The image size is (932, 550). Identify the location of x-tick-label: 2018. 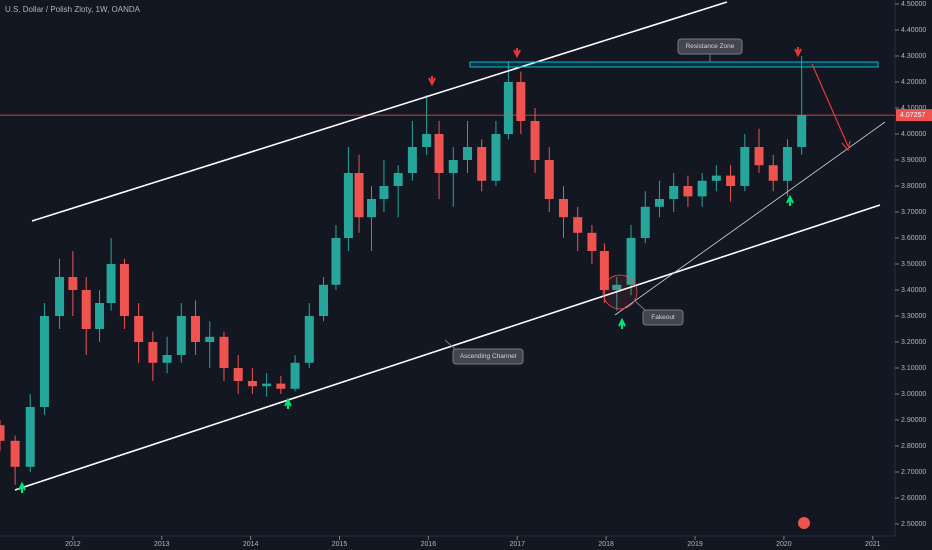
(606, 544).